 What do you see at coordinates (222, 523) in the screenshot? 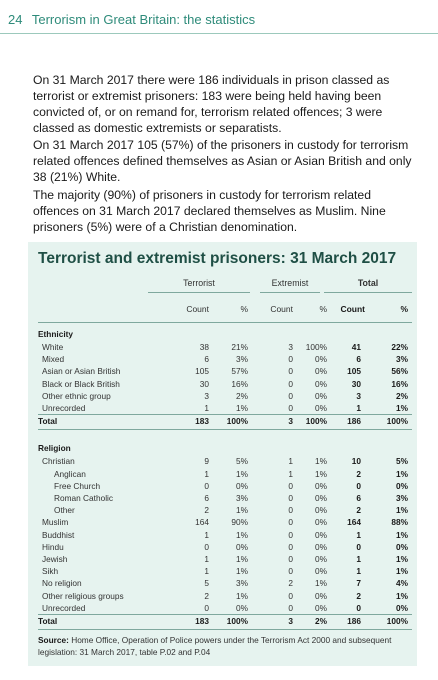
I see `table-row: Muslim 164 90% 0 0% 164 88%` at bounding box center [222, 523].